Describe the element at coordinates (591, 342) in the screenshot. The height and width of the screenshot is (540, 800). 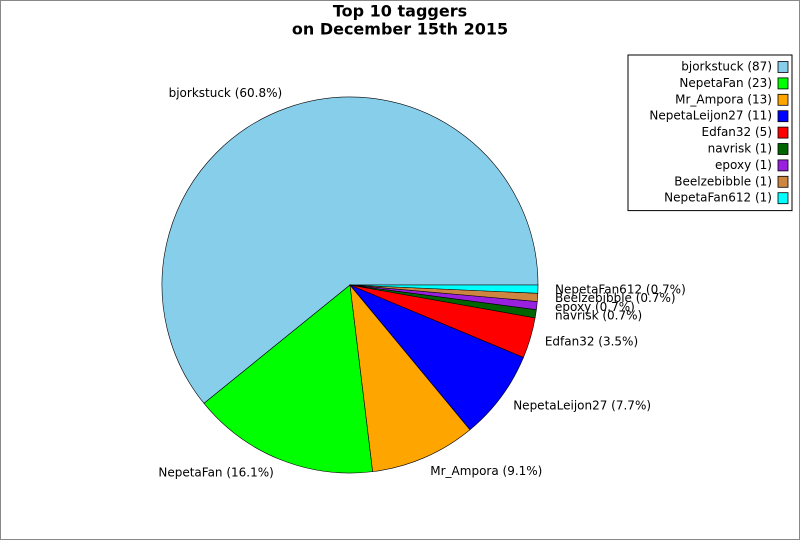
I see `slice-label: Edfan32 (3.5%)` at that location.